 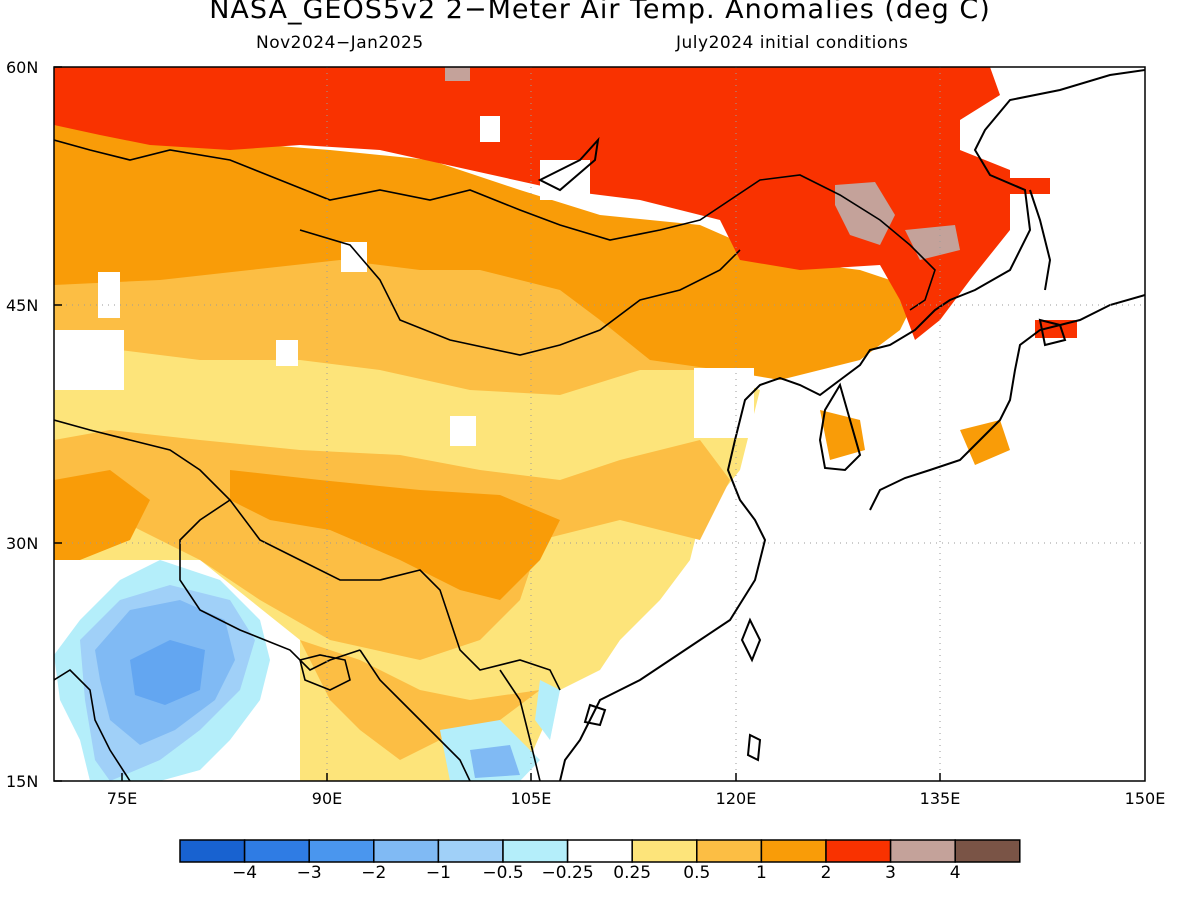 I want to click on colorbar-tick-label: 4, so click(x=955, y=873).